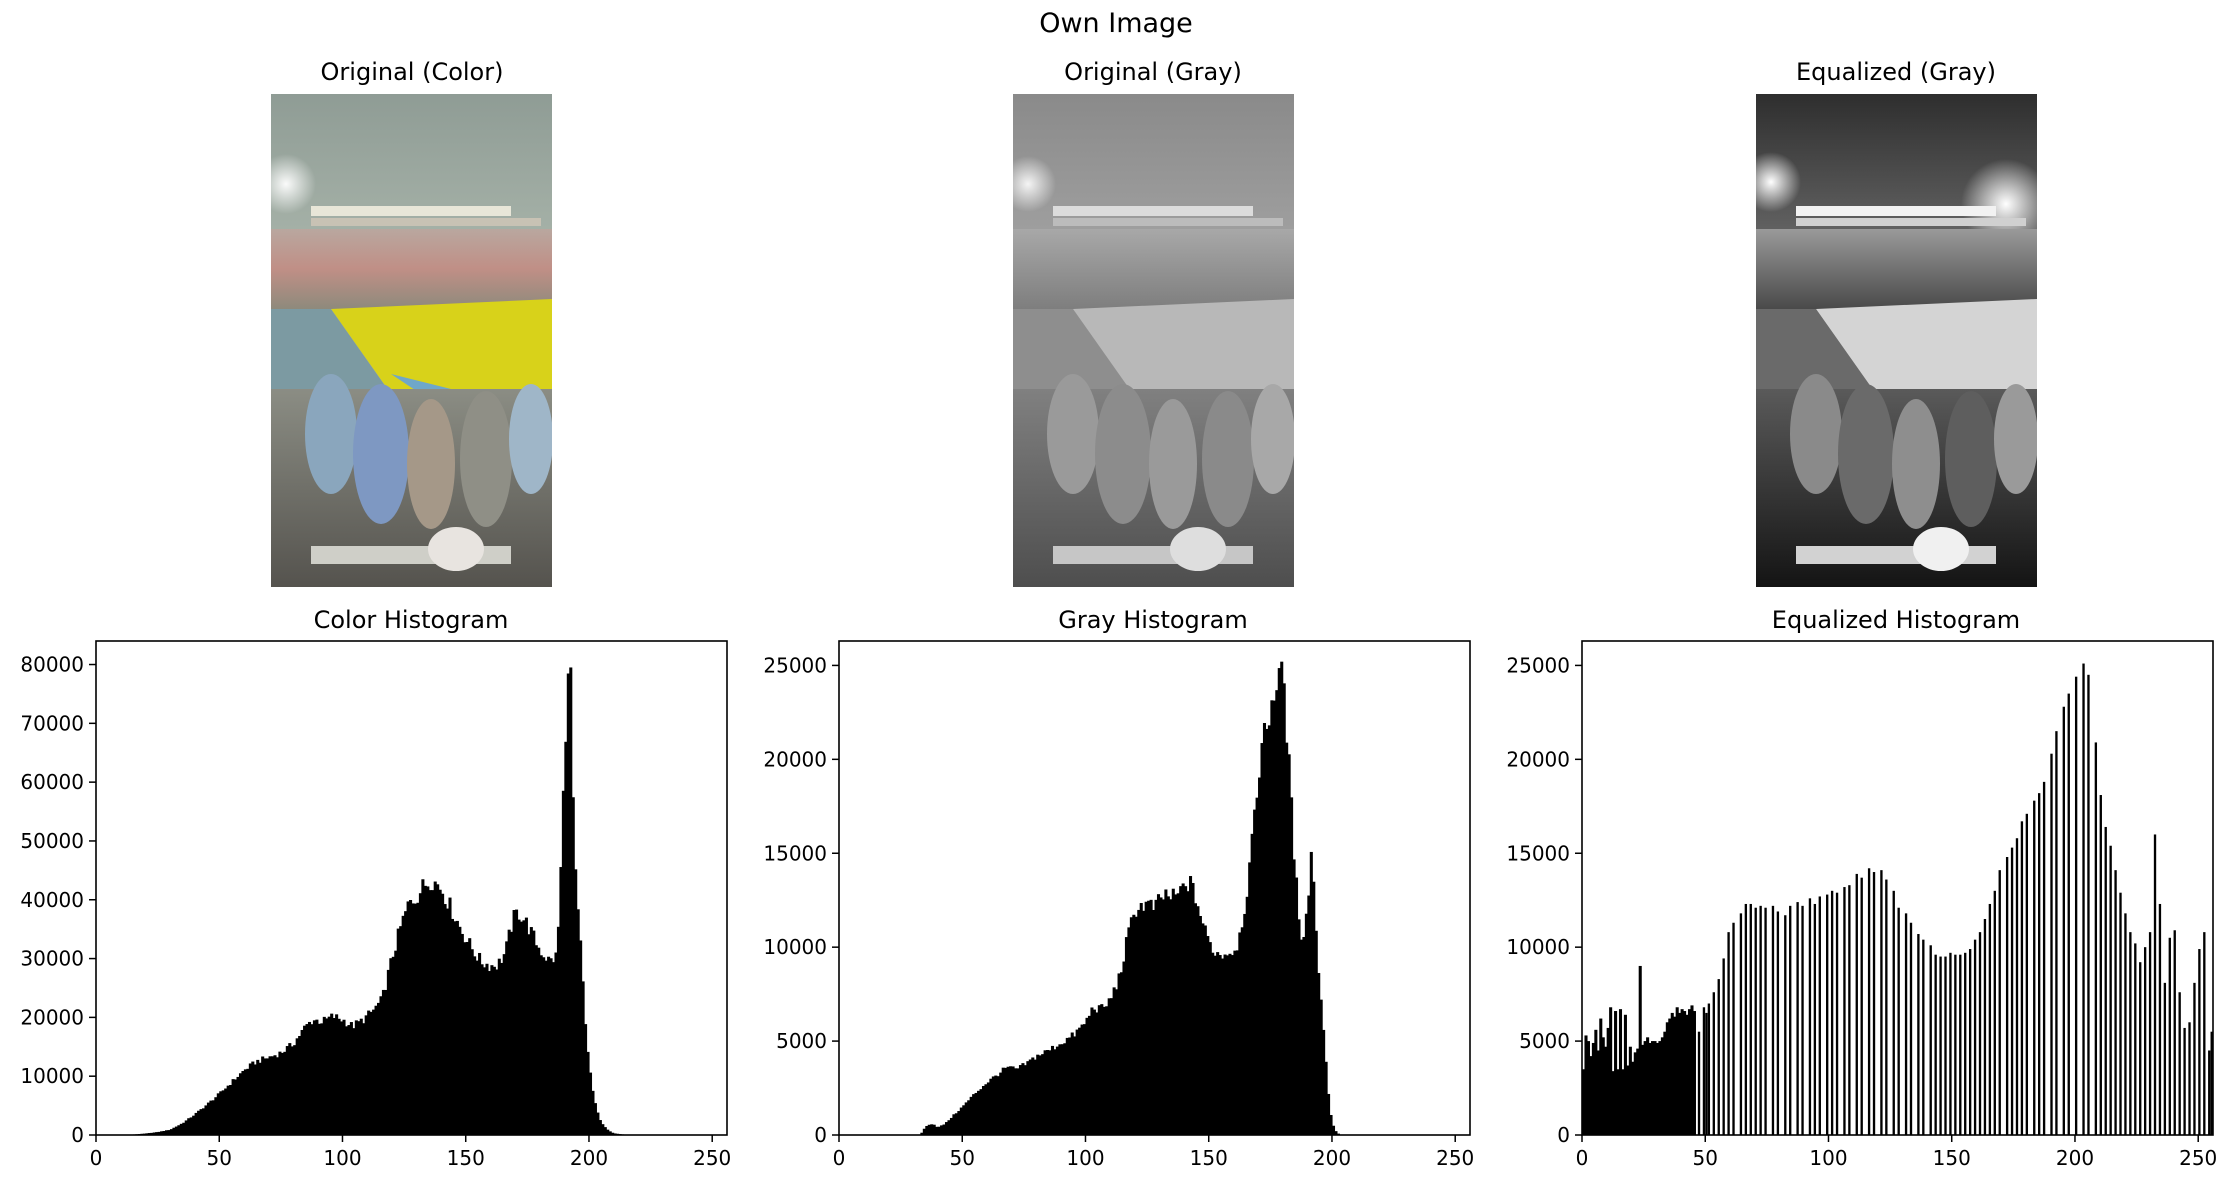  Describe the element at coordinates (1896, 72) in the screenshot. I see `image-title-equalized-gray: Equalized (Gray)` at that location.